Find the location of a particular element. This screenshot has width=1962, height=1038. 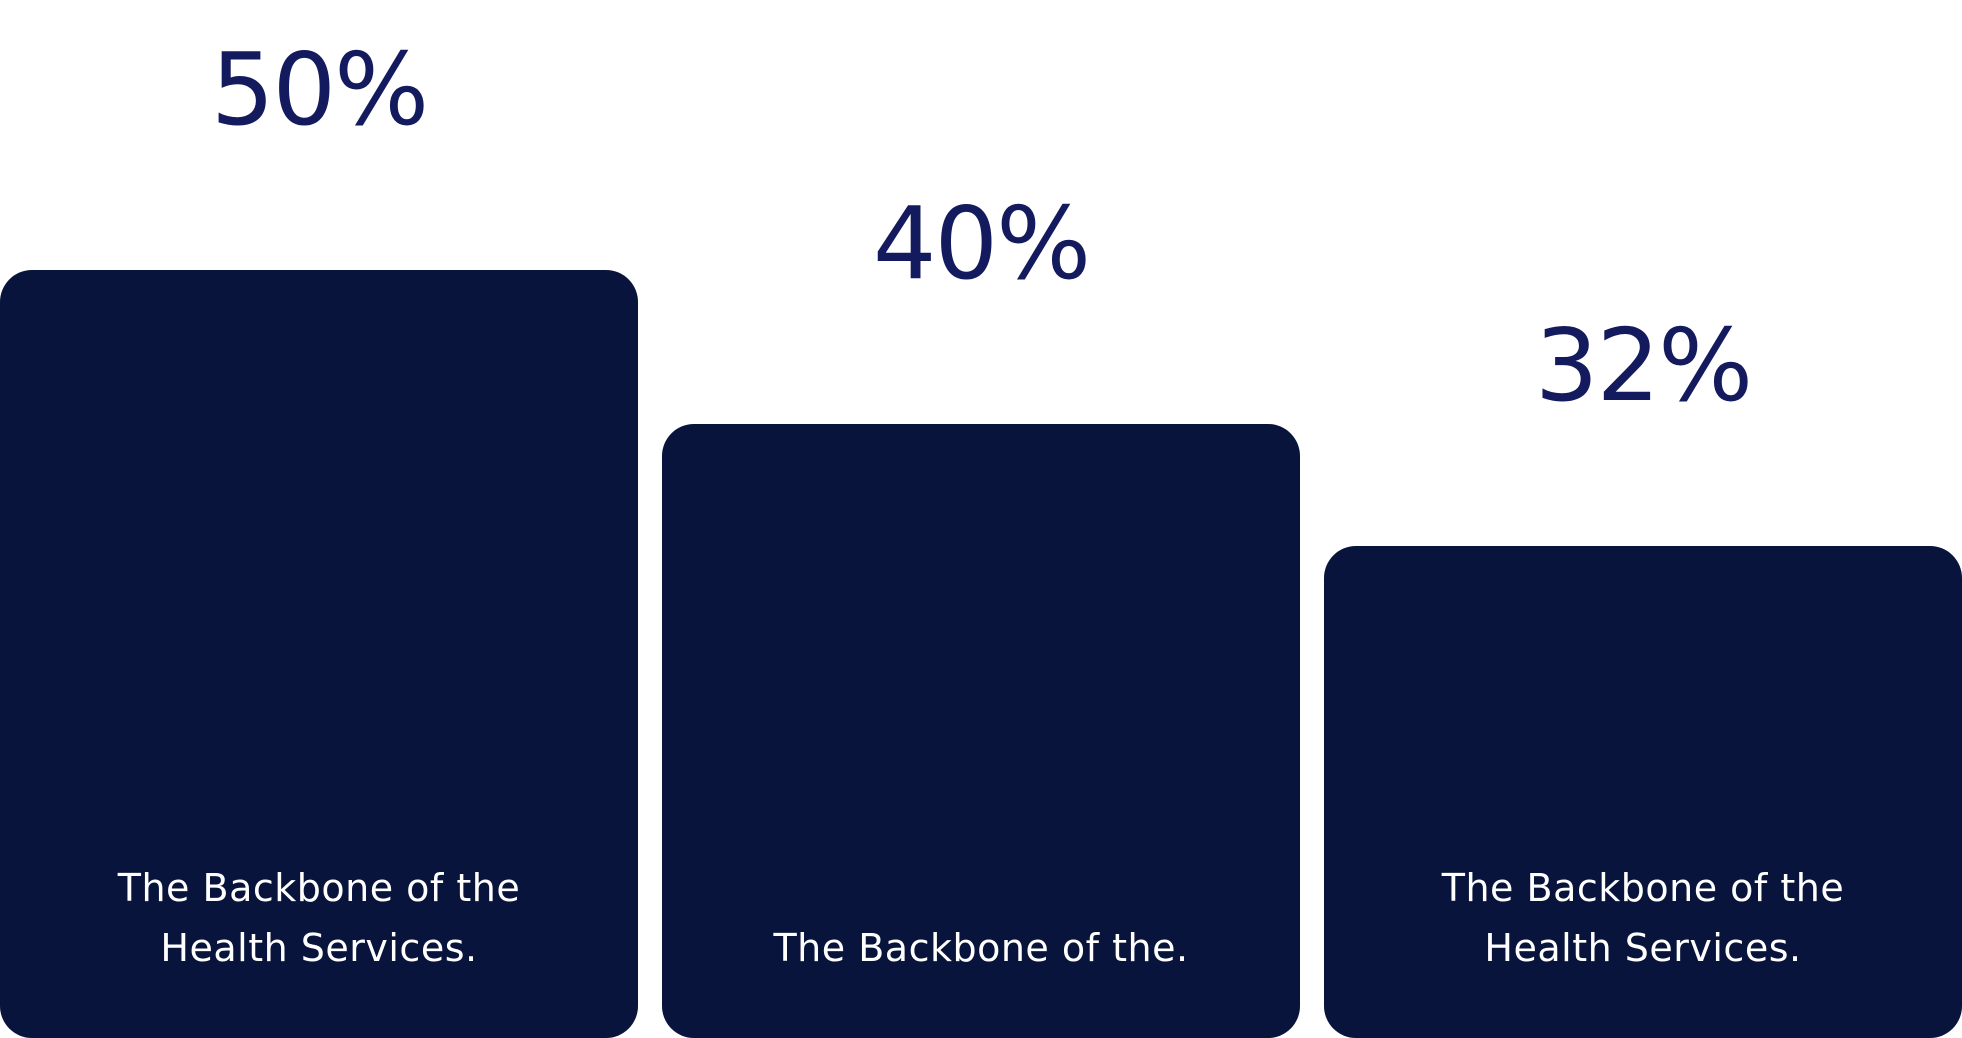

bar-value-label-2: 40% is located at coordinates (981, 243).